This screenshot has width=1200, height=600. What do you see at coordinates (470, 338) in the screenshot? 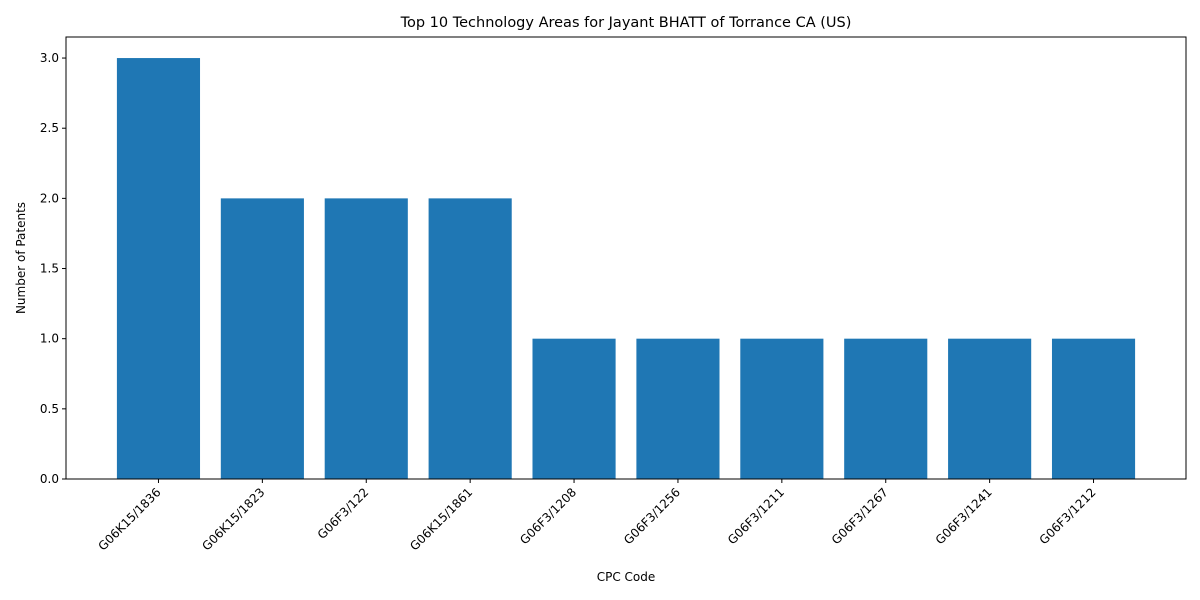
I see `bar-G06K15/1861` at bounding box center [470, 338].